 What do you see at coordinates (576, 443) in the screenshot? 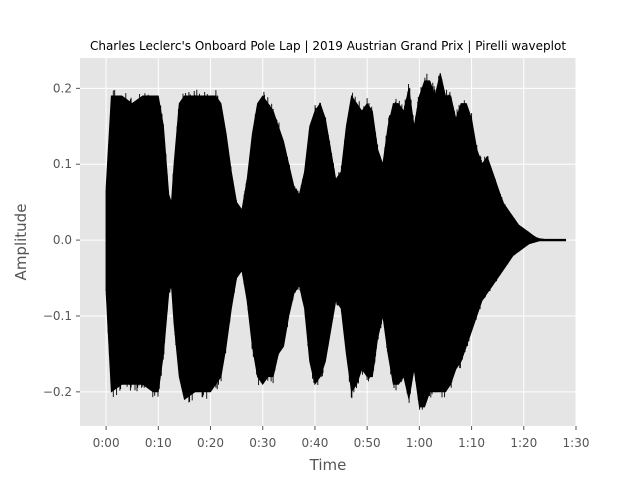
I see `x-tick-label: 1:30` at bounding box center [576, 443].